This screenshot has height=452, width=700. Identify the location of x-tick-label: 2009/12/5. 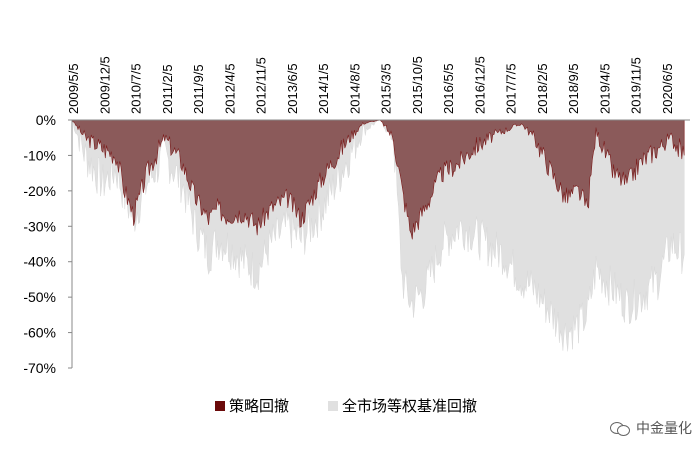
(104, 85).